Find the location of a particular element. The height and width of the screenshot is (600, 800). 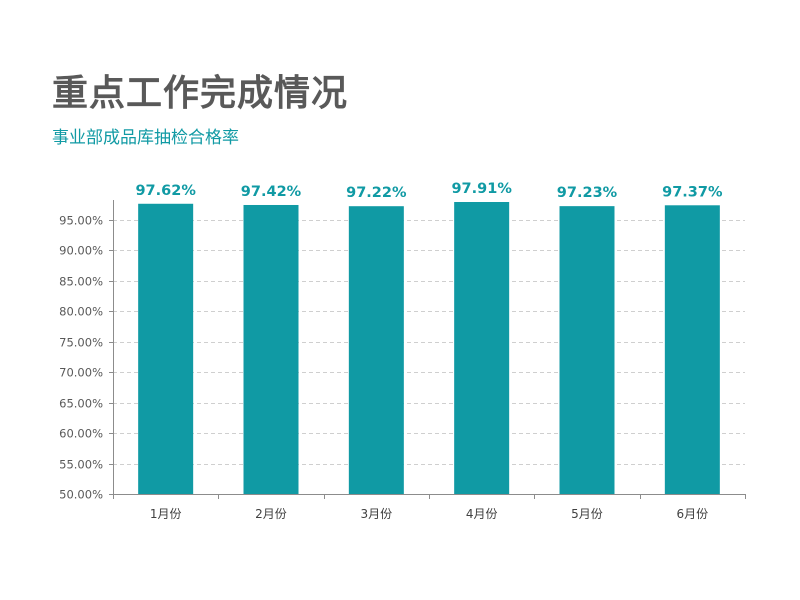

y-tick-label: 50.00% is located at coordinates (81, 495).